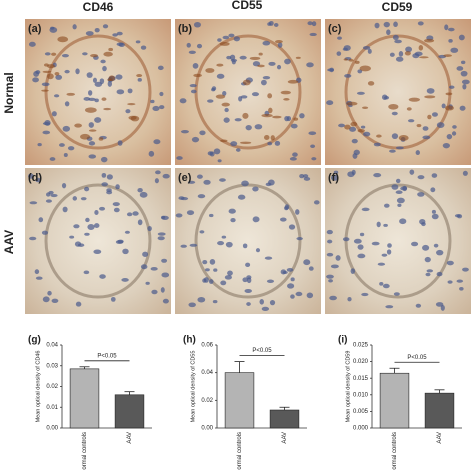 Image resolution: width=474 pixels, height=470 pixels. I want to click on bar, so click(129, 411).